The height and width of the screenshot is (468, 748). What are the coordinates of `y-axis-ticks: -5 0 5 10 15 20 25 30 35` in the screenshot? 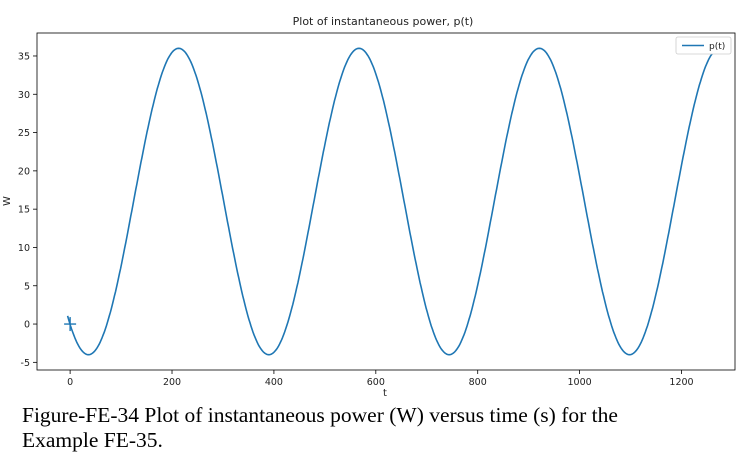 It's located at (27, 210).